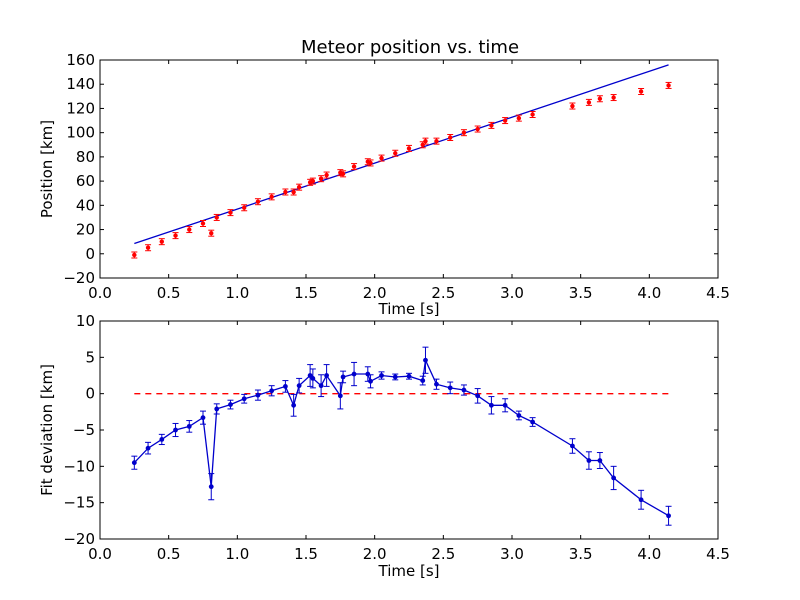  I want to click on y-tick-label: 10, so click(85, 321).